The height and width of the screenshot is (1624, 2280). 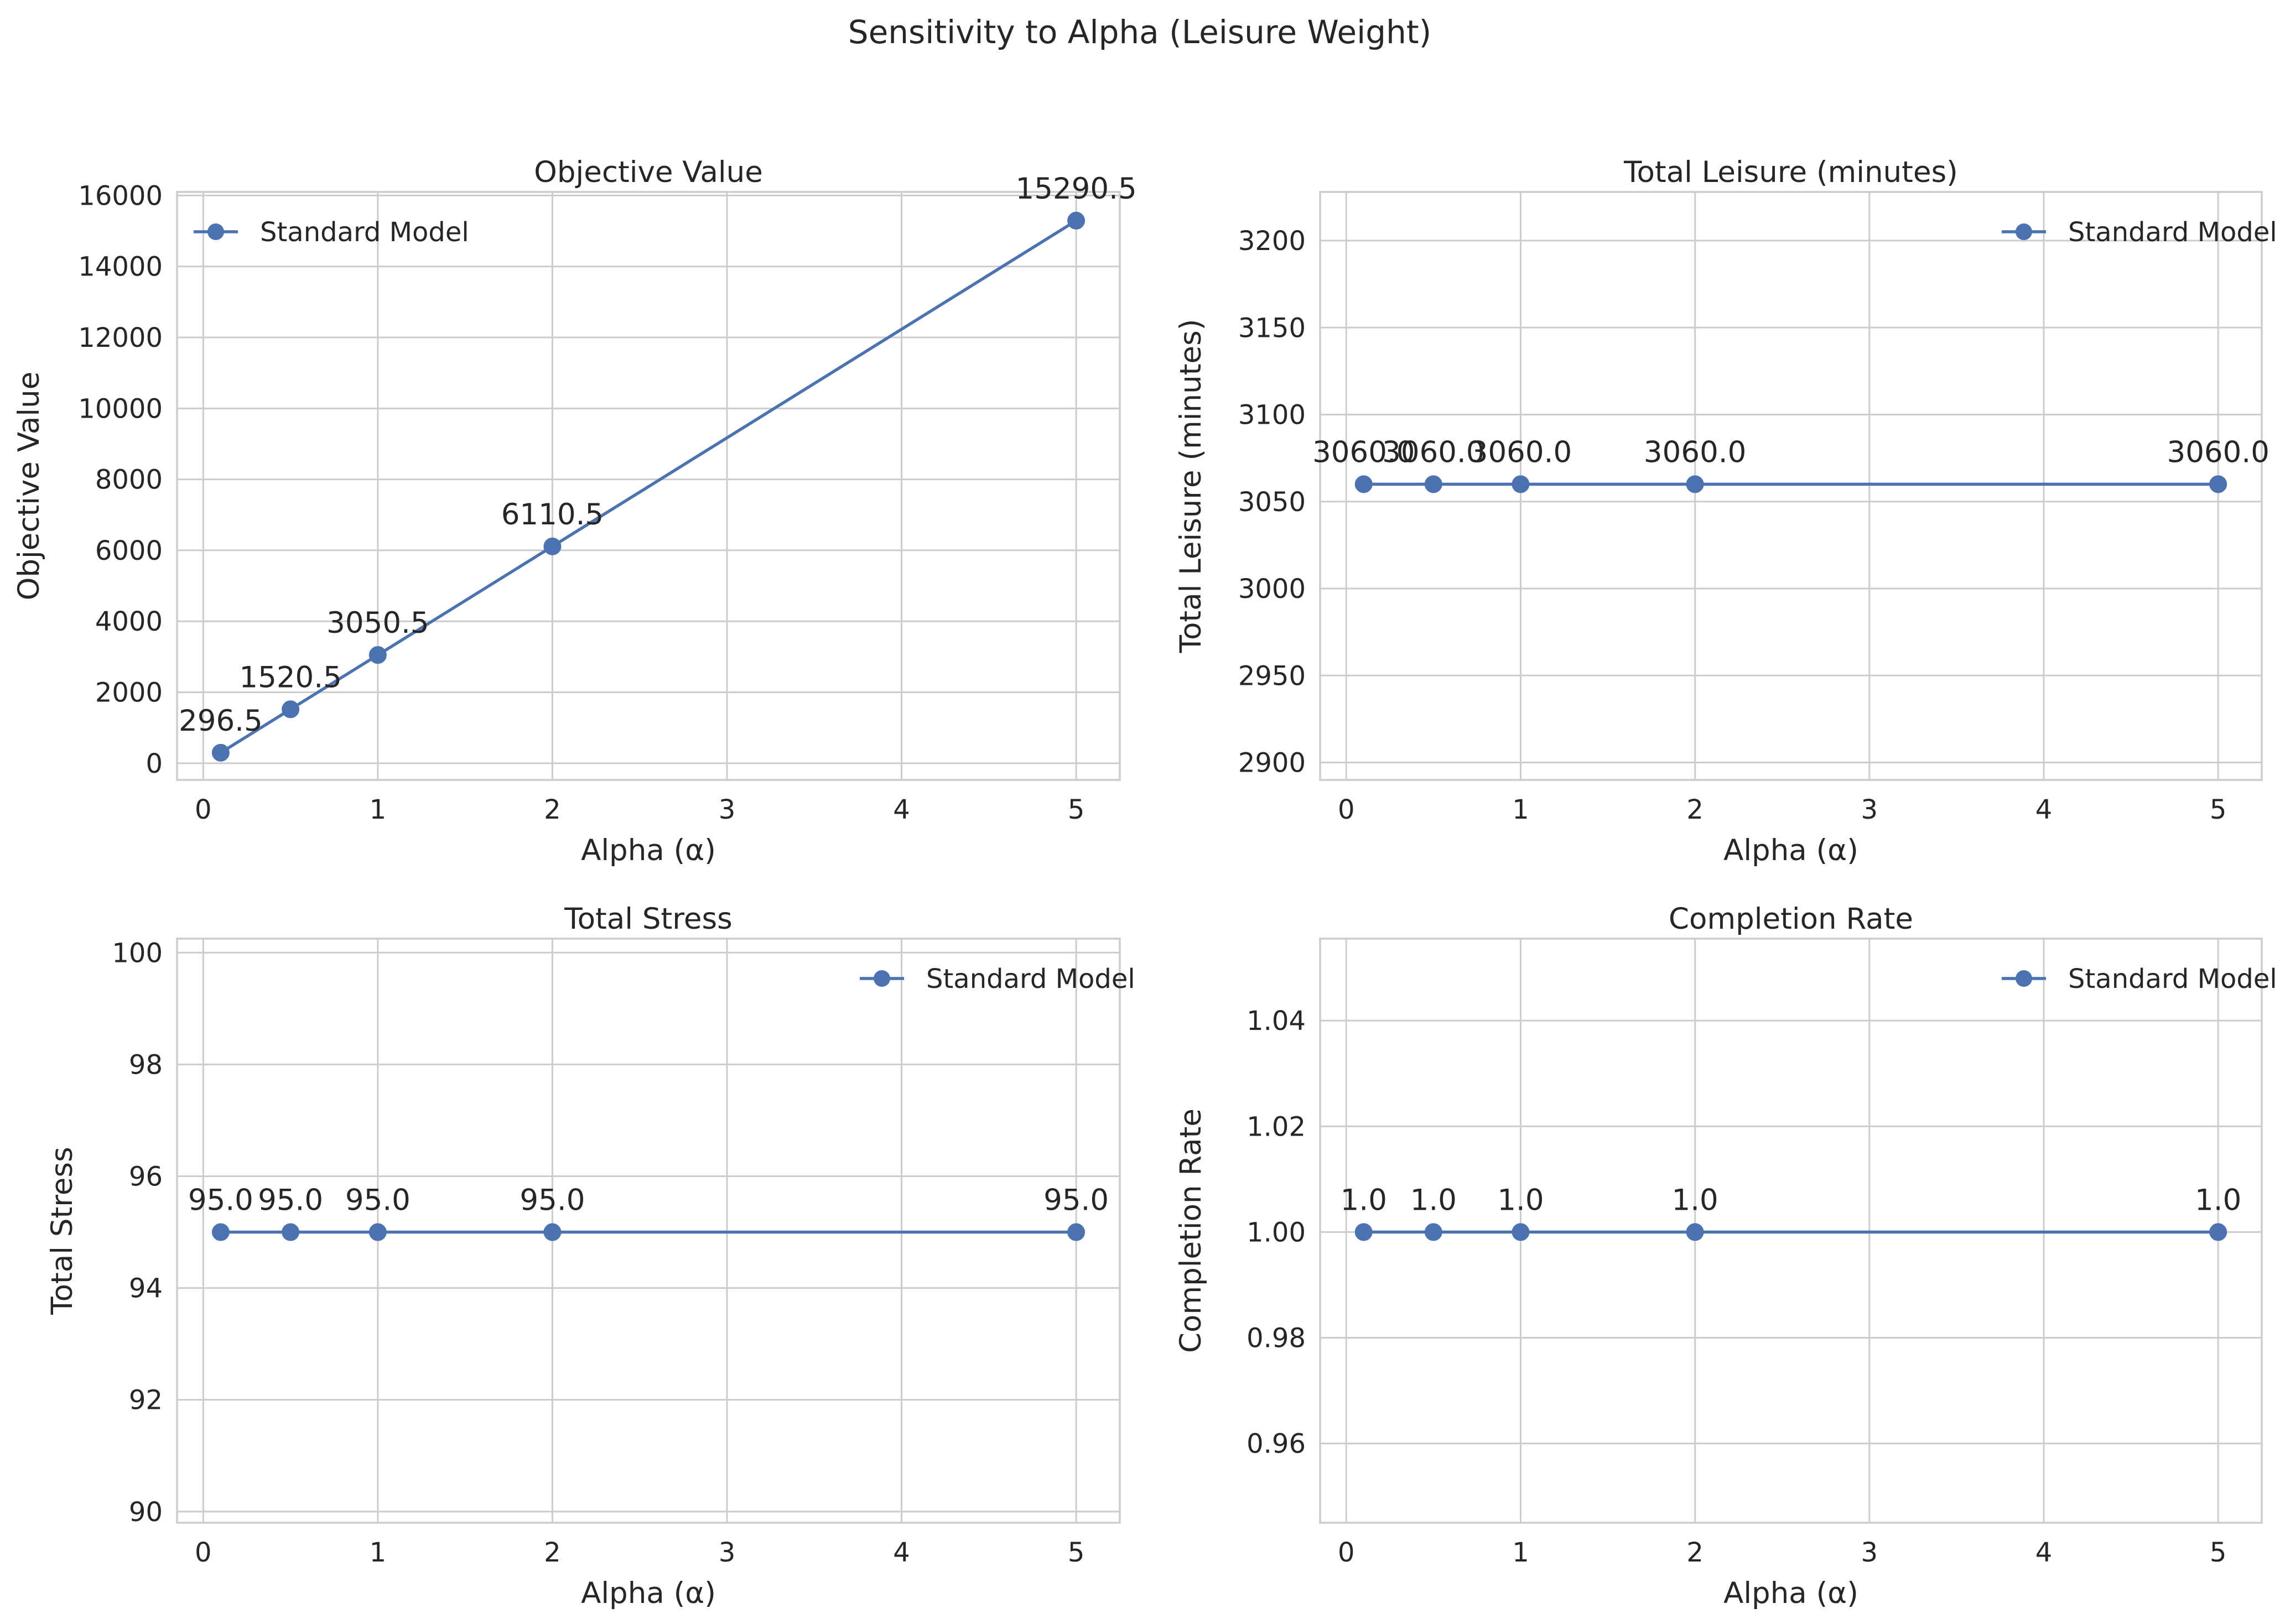 I want to click on y-tick-label: 6000, so click(x=129, y=550).